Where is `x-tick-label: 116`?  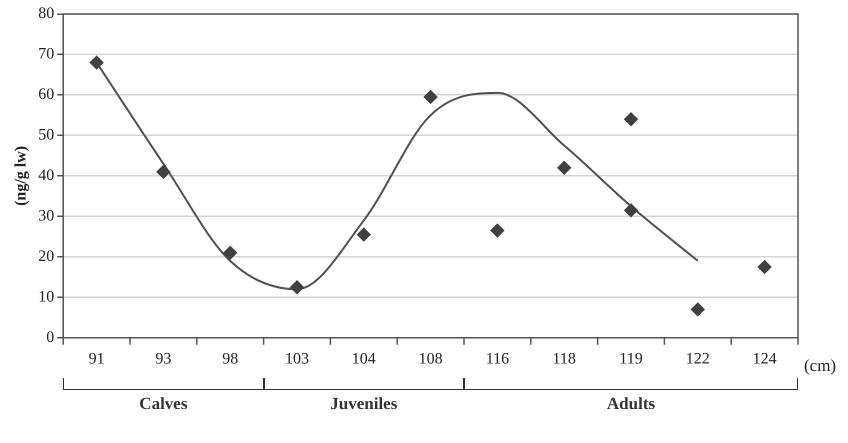
x-tick-label: 116 is located at coordinates (498, 359).